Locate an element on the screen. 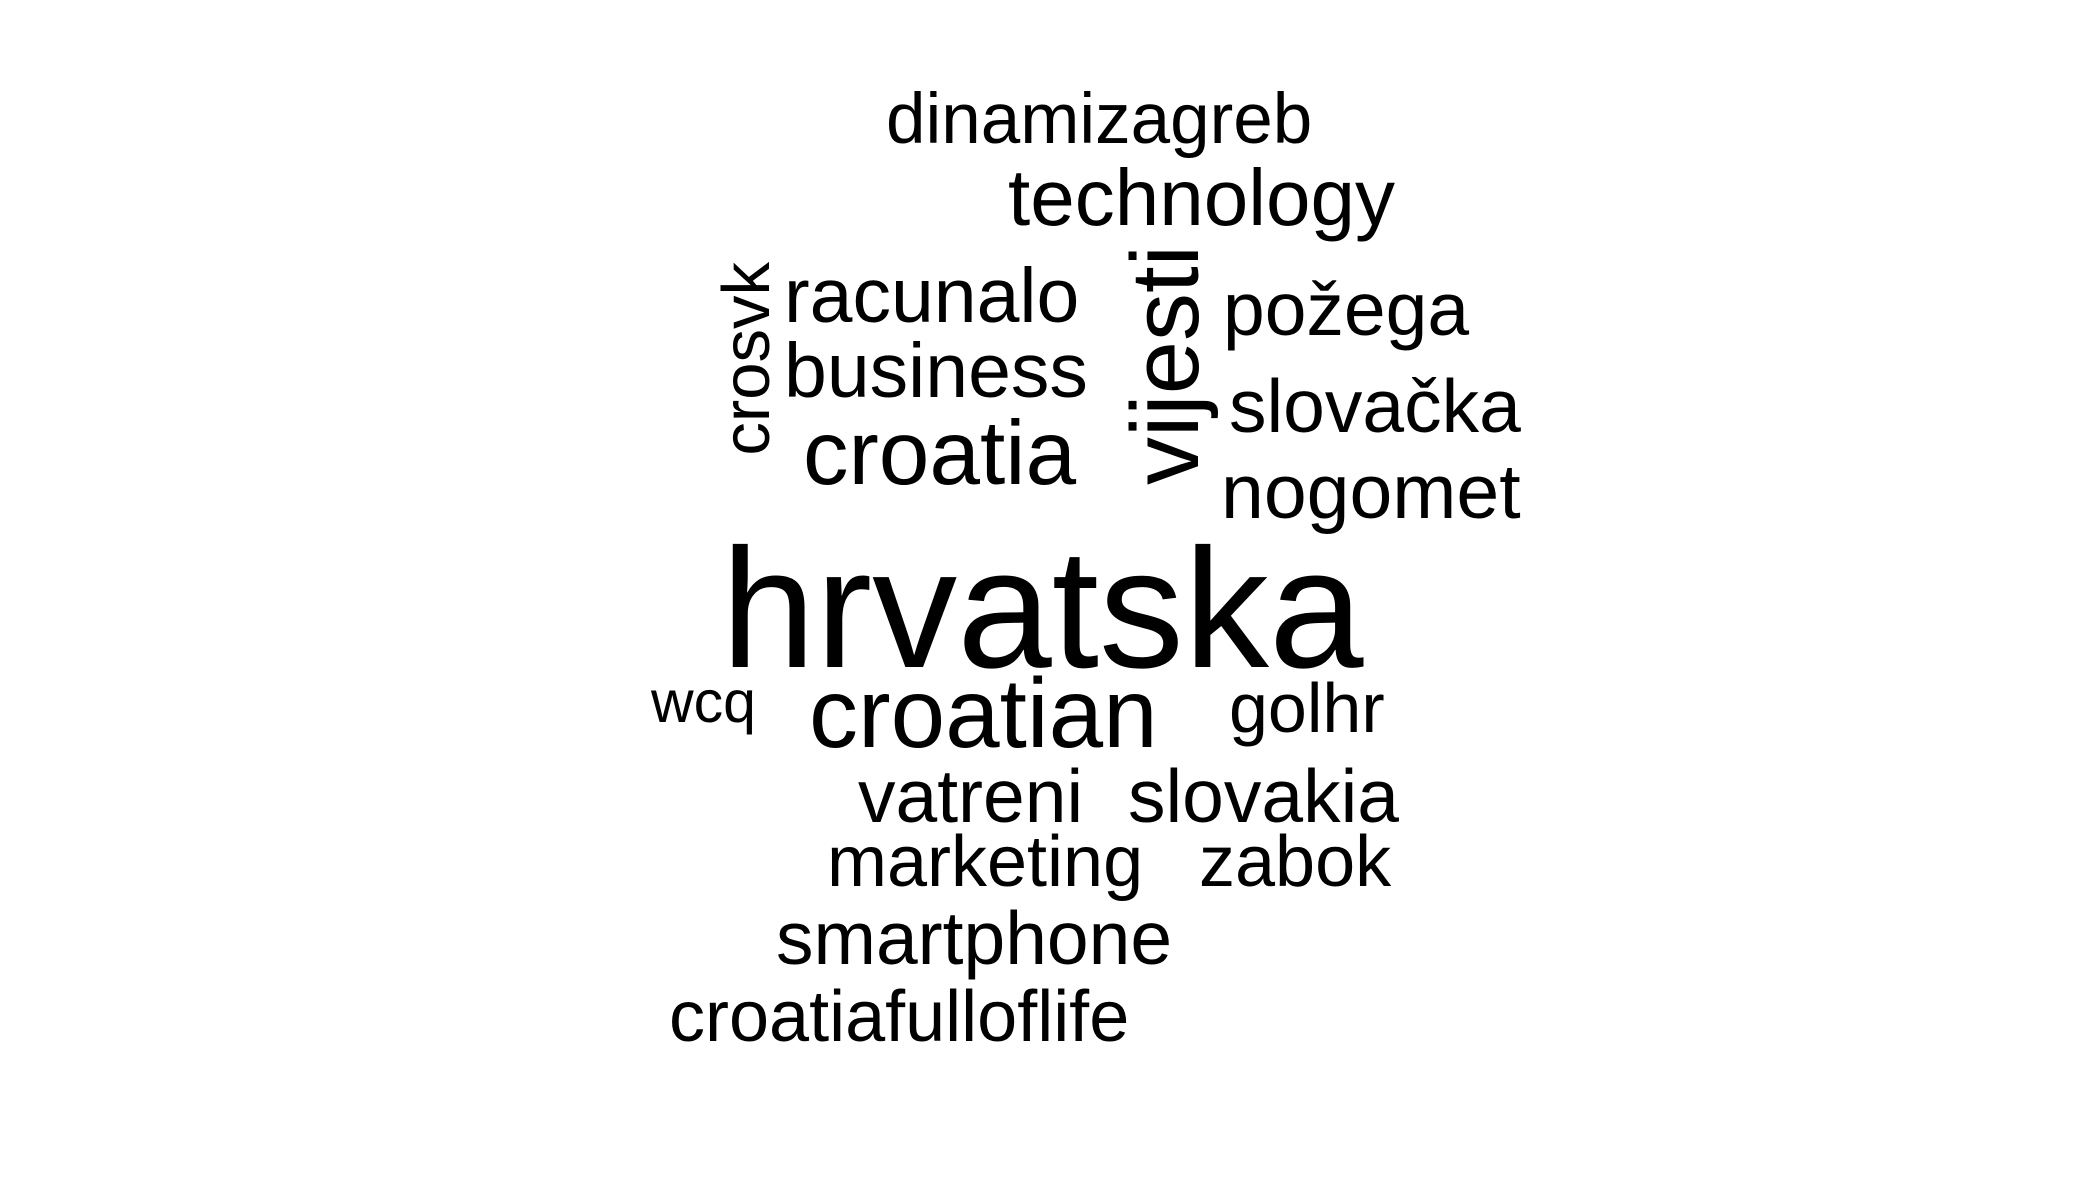 The width and height of the screenshot is (2100, 1200). word-croatian: croatian is located at coordinates (983, 713).